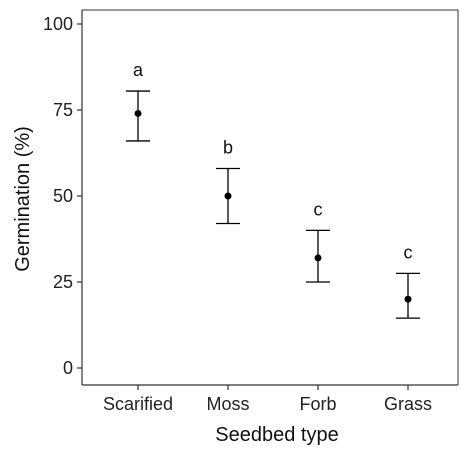  What do you see at coordinates (276, 435) in the screenshot?
I see `x-axis-title: Seedbed type` at bounding box center [276, 435].